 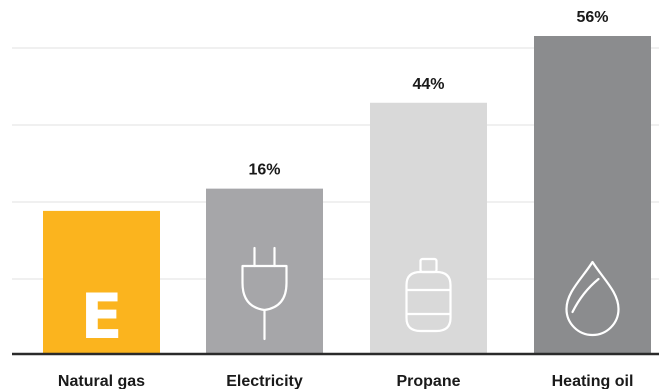 I want to click on category-label-propane: Propane, so click(x=428, y=381).